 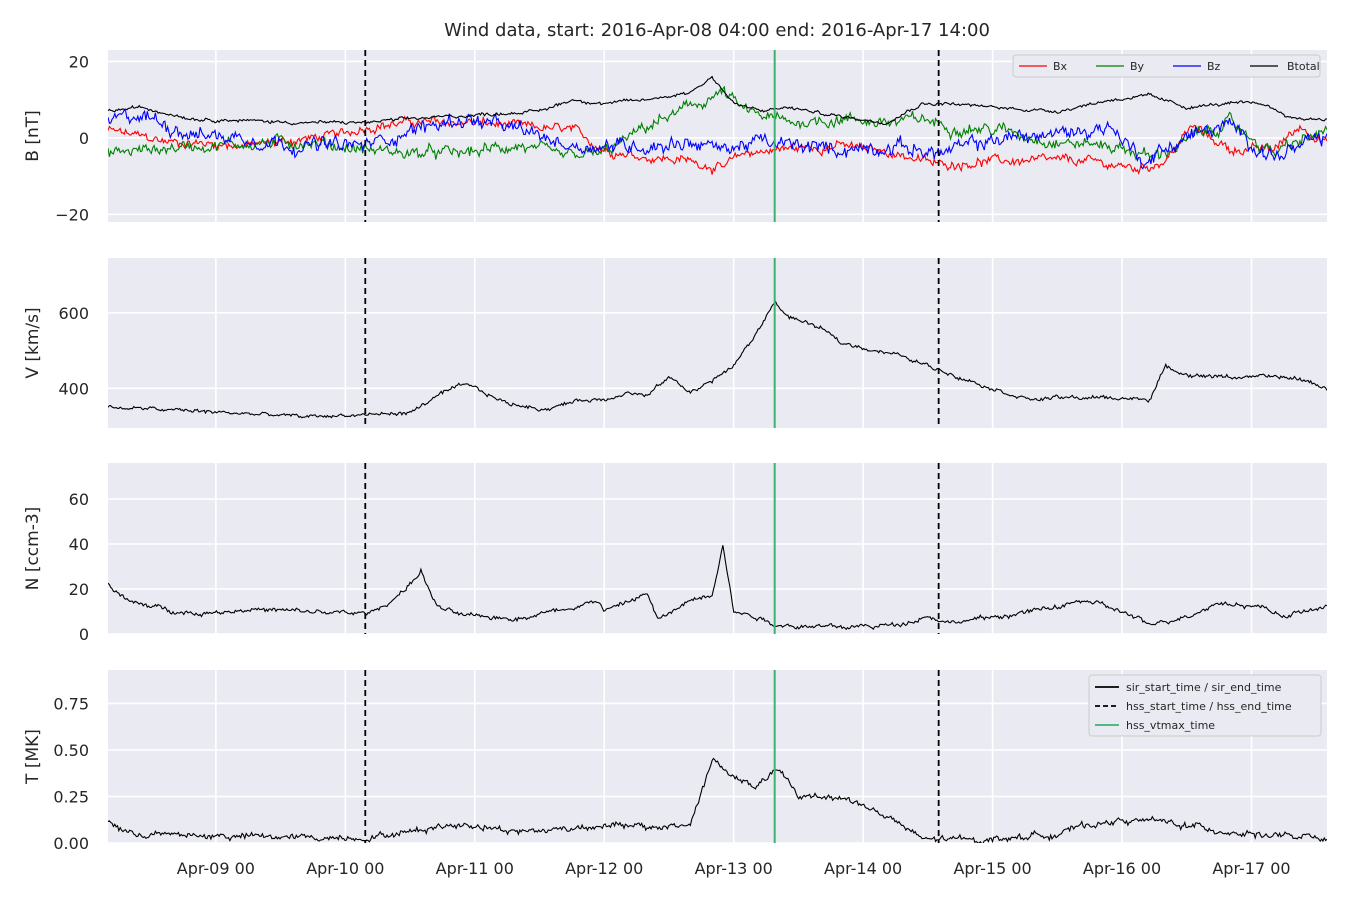 I want to click on y-tick-label: 400, so click(x=73, y=388).